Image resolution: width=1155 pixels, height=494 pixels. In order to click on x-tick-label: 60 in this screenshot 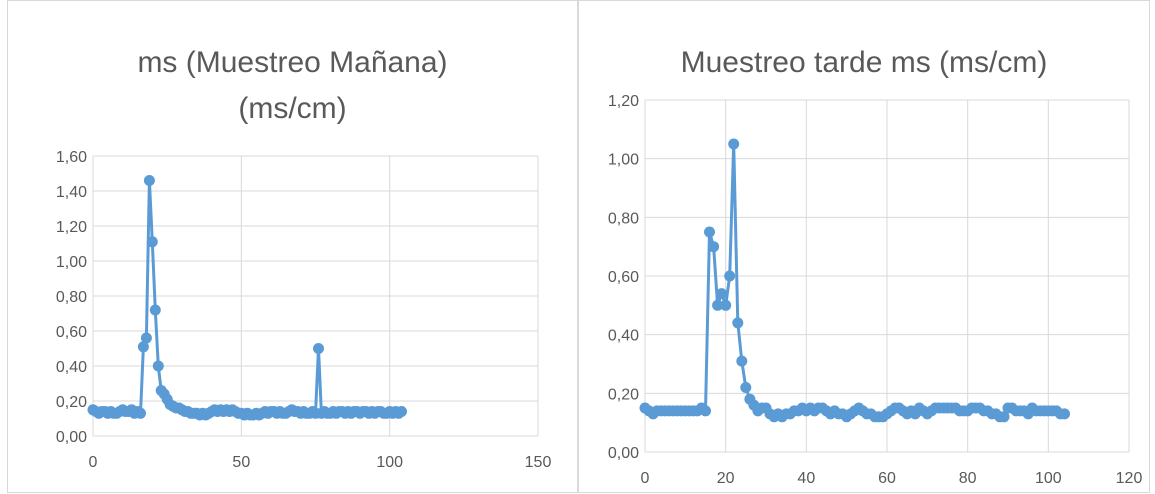, I will do `click(887, 478)`.